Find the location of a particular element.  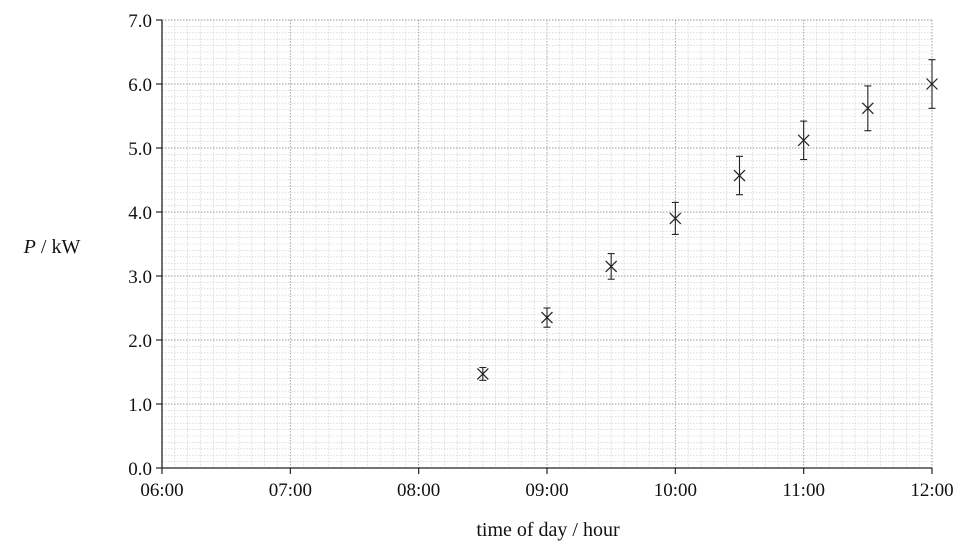

y-tick-label: 3.0 is located at coordinates (140, 277).